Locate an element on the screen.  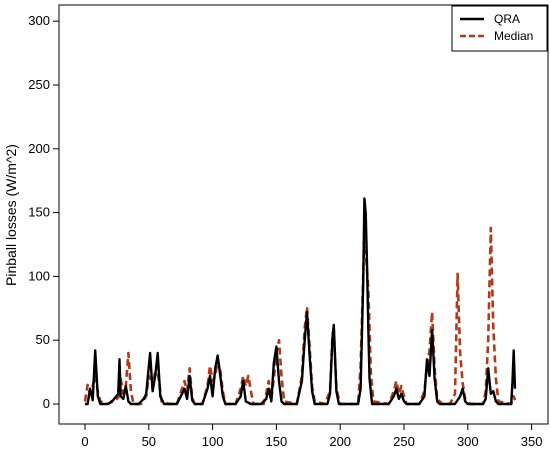
x-axis: 0 50 100 150 200 250 300 350 is located at coordinates (311, 436).